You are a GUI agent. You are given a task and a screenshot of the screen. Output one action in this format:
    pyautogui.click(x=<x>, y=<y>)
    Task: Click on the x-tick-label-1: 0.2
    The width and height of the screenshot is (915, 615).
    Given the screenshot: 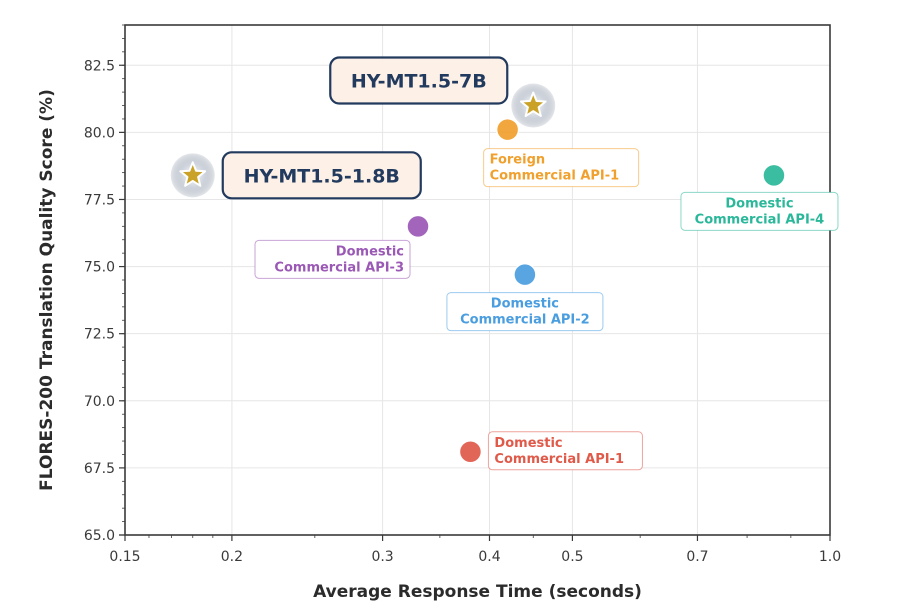 What is the action you would take?
    pyautogui.click(x=232, y=557)
    